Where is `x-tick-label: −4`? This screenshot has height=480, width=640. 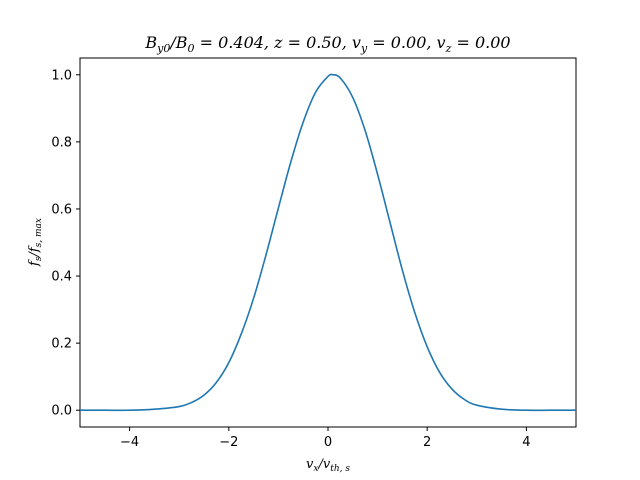 x-tick-label: −4 is located at coordinates (129, 442).